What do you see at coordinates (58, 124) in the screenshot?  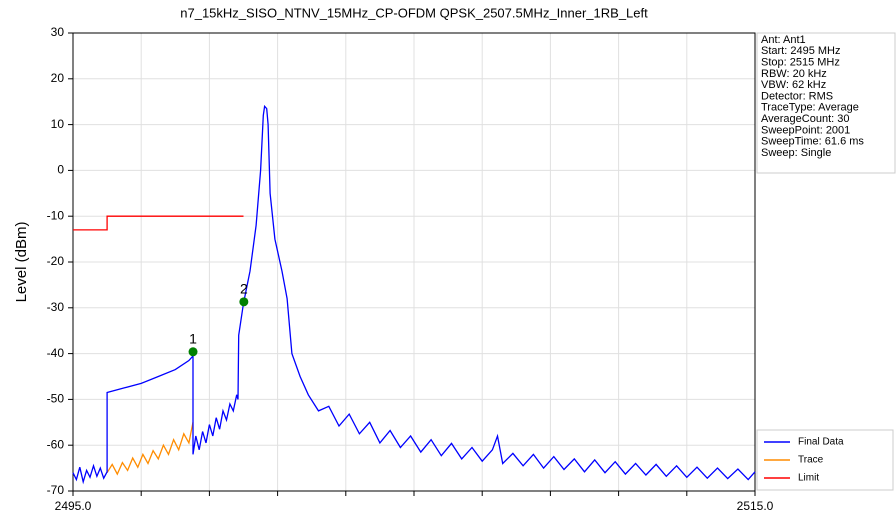 I see `y-tick-label: 10` at bounding box center [58, 124].